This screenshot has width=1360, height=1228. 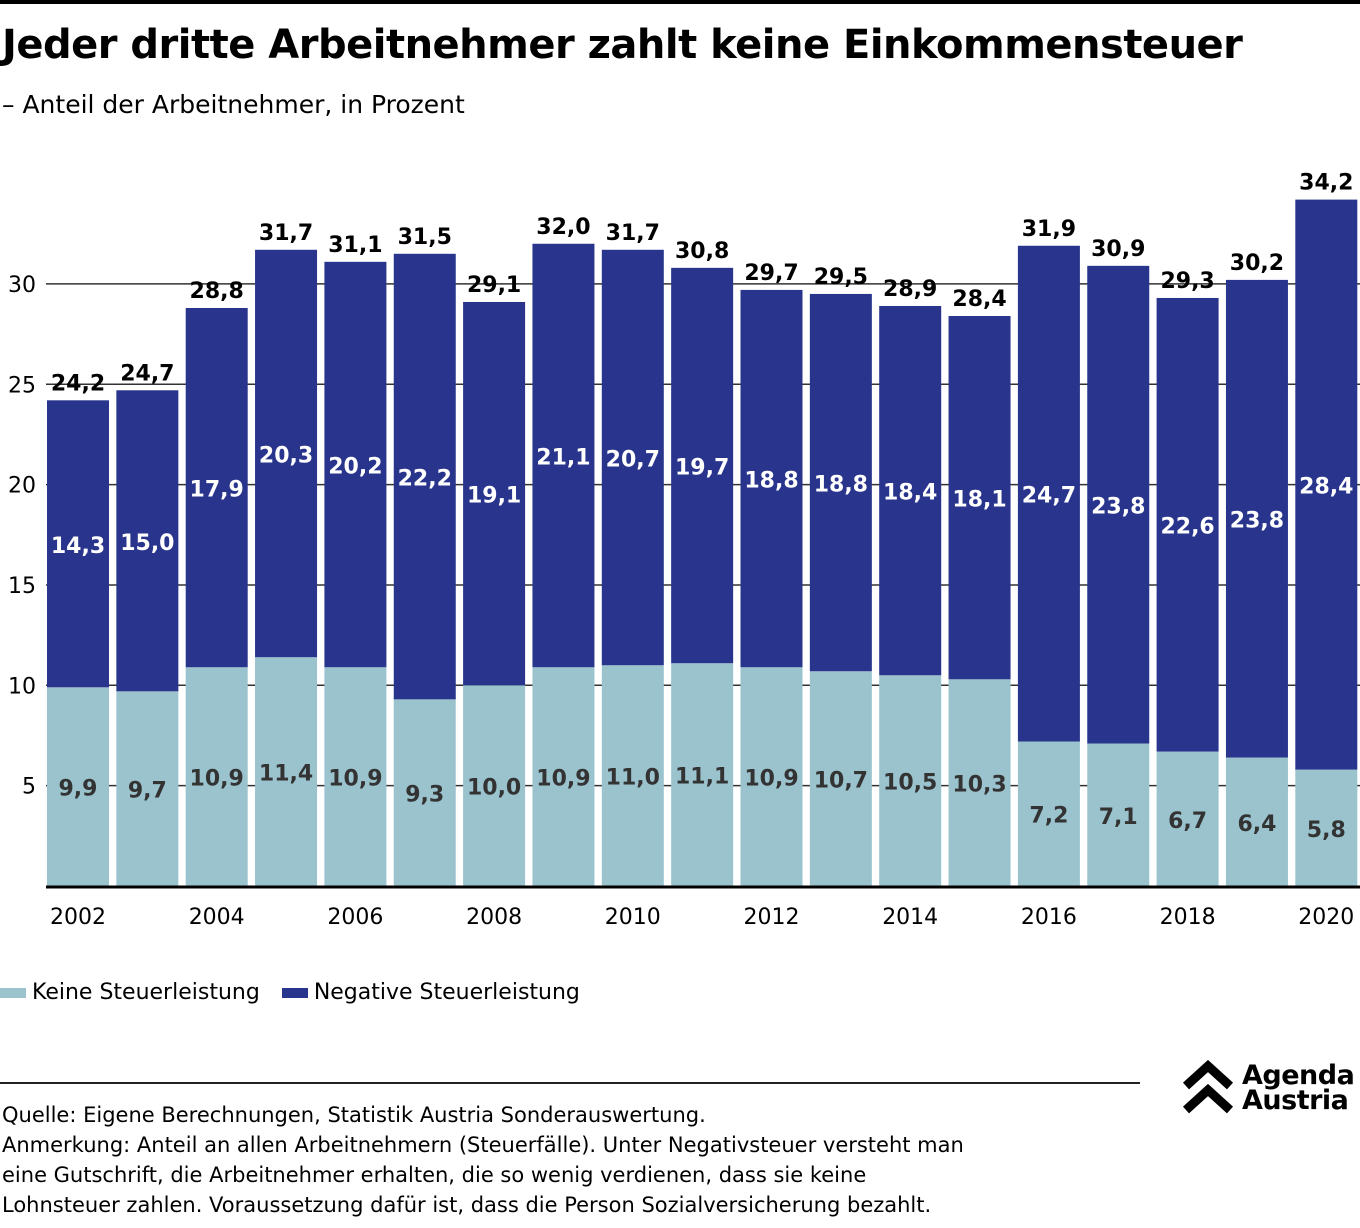 I want to click on footer-divider, so click(x=570, y=1083).